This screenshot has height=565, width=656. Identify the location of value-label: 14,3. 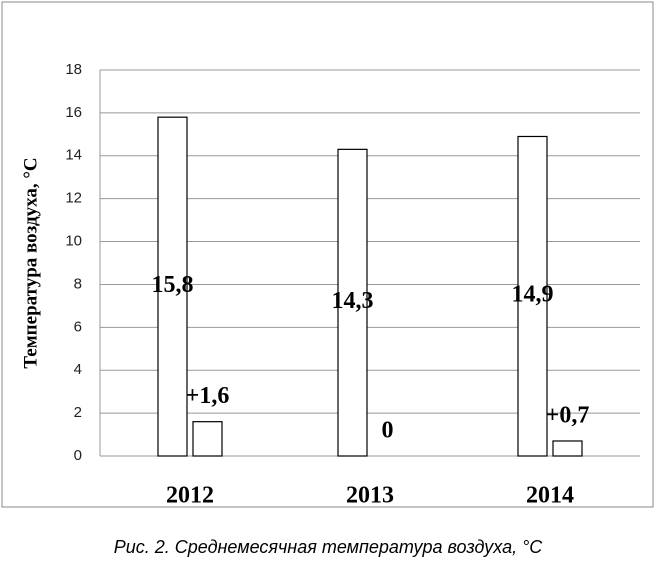
(353, 301).